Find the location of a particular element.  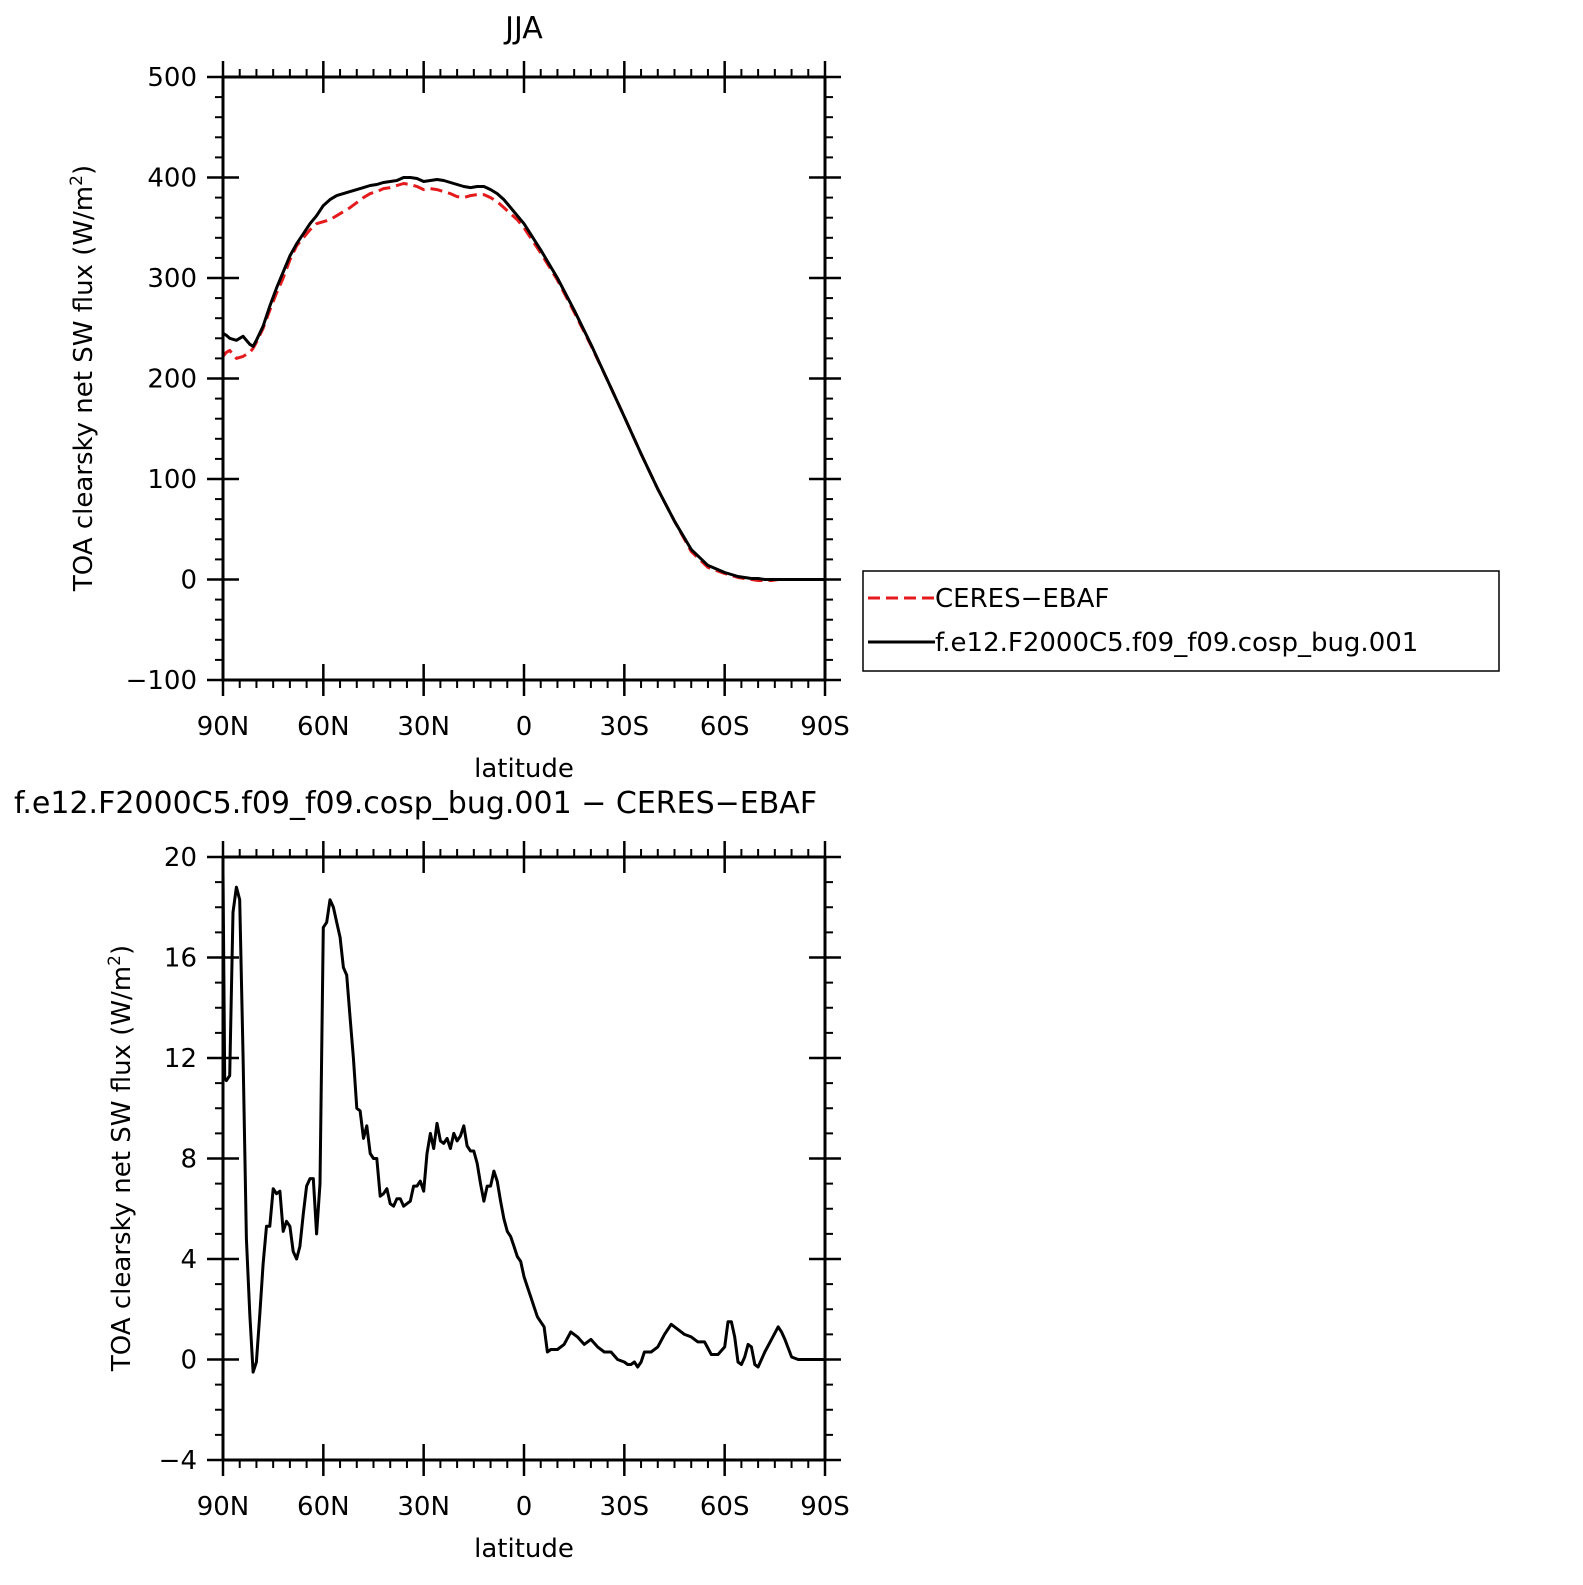

bottom-plot-frame is located at coordinates (524, 1158).